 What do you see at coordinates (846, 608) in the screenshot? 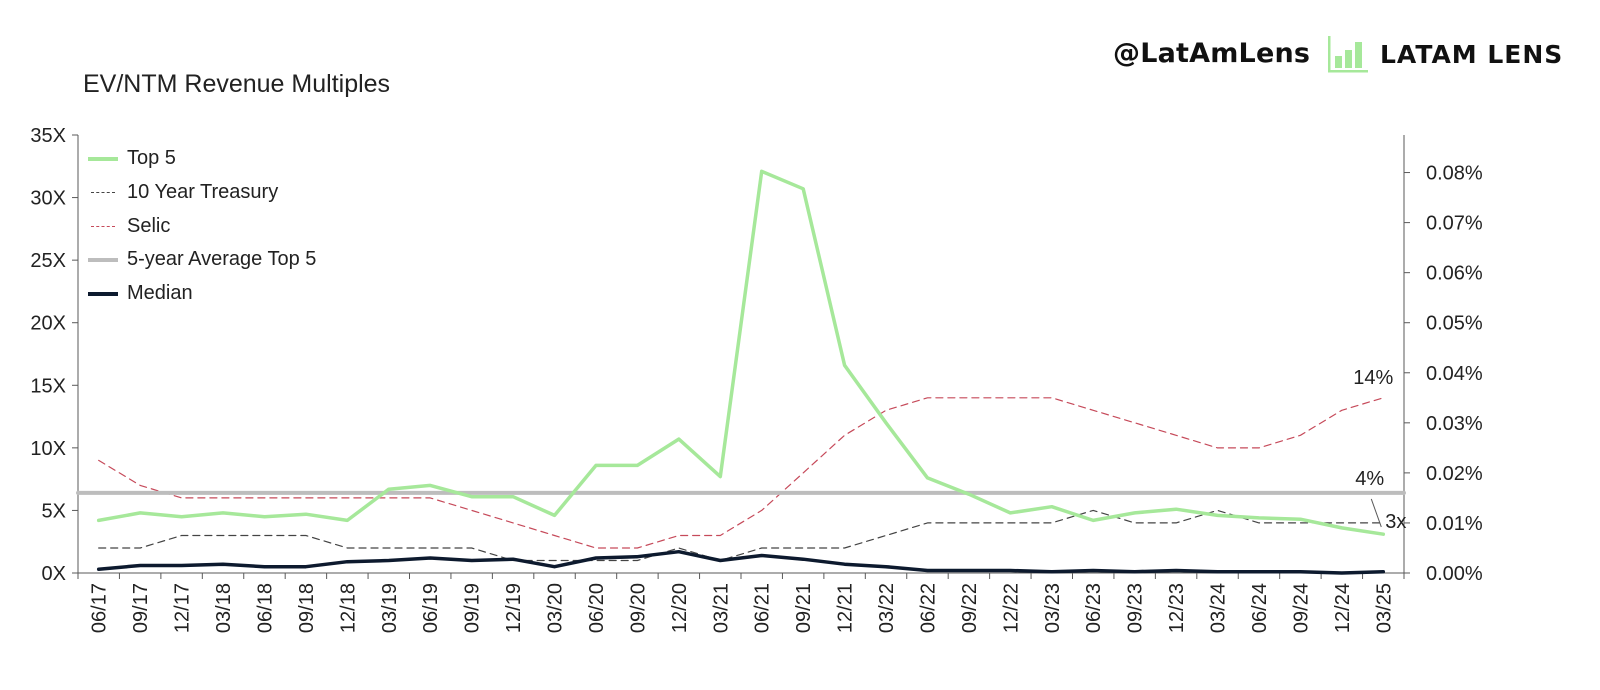
I see `x-tick-label: 12/21` at bounding box center [846, 608].